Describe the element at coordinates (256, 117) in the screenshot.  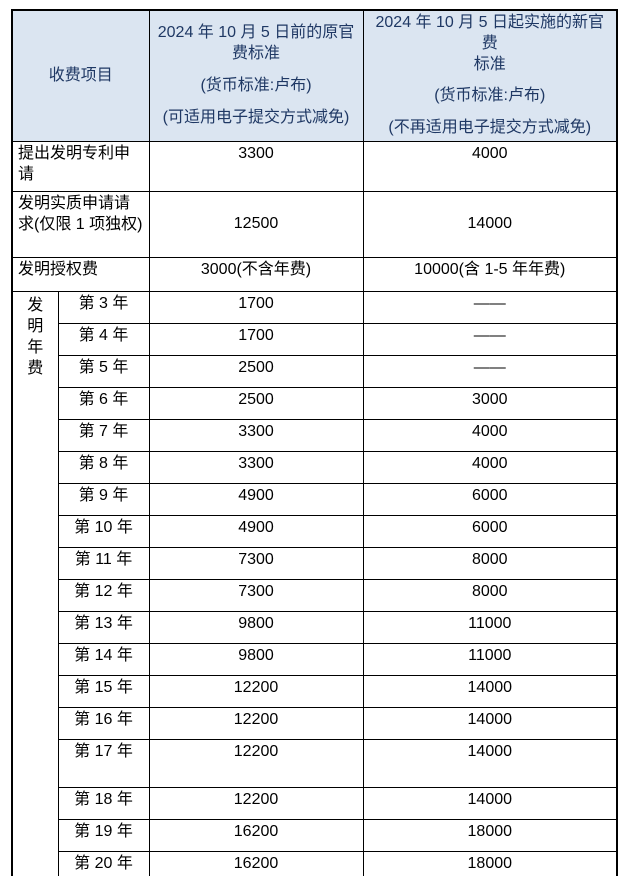
I see `header-old-fee-note: (可适用电子提交方式减免)` at that location.